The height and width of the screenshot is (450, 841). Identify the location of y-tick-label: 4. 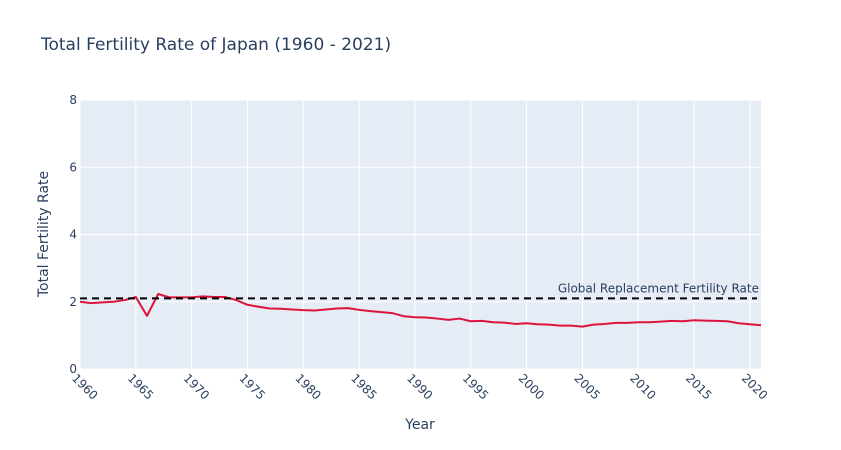
(73, 235).